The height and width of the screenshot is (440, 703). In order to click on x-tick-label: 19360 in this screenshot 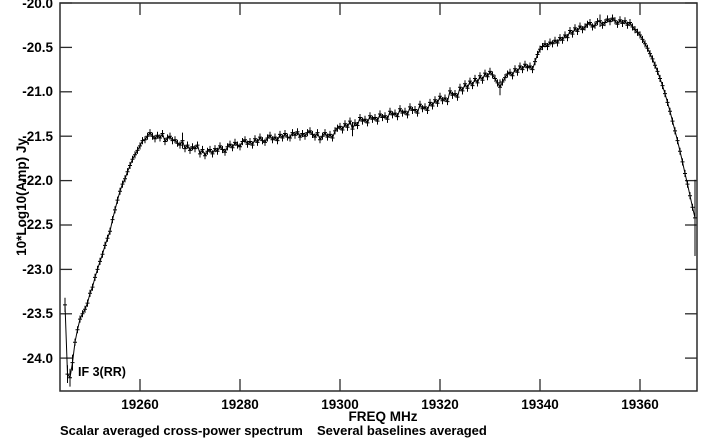, I will do `click(640, 404)`.